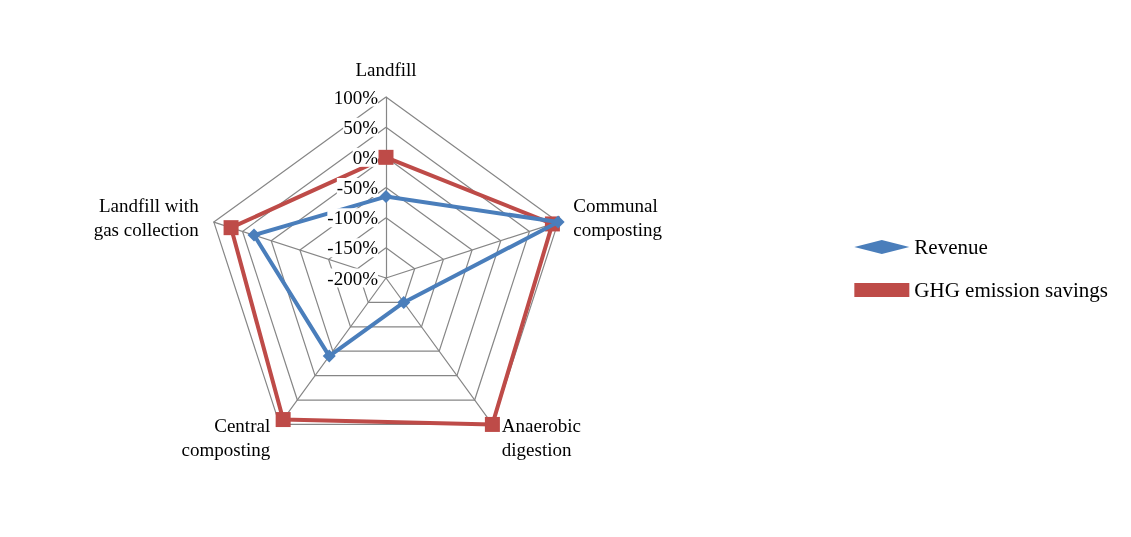 This screenshot has width=1131, height=537. I want to click on y-tick-label: 50%, so click(361, 127).